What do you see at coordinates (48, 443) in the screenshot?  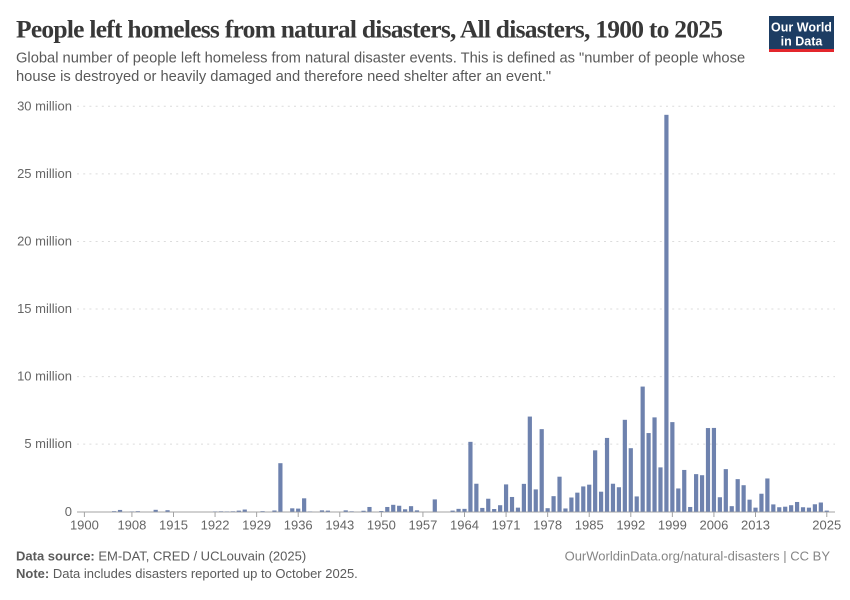 I see `svg-text: 5 million` at bounding box center [48, 443].